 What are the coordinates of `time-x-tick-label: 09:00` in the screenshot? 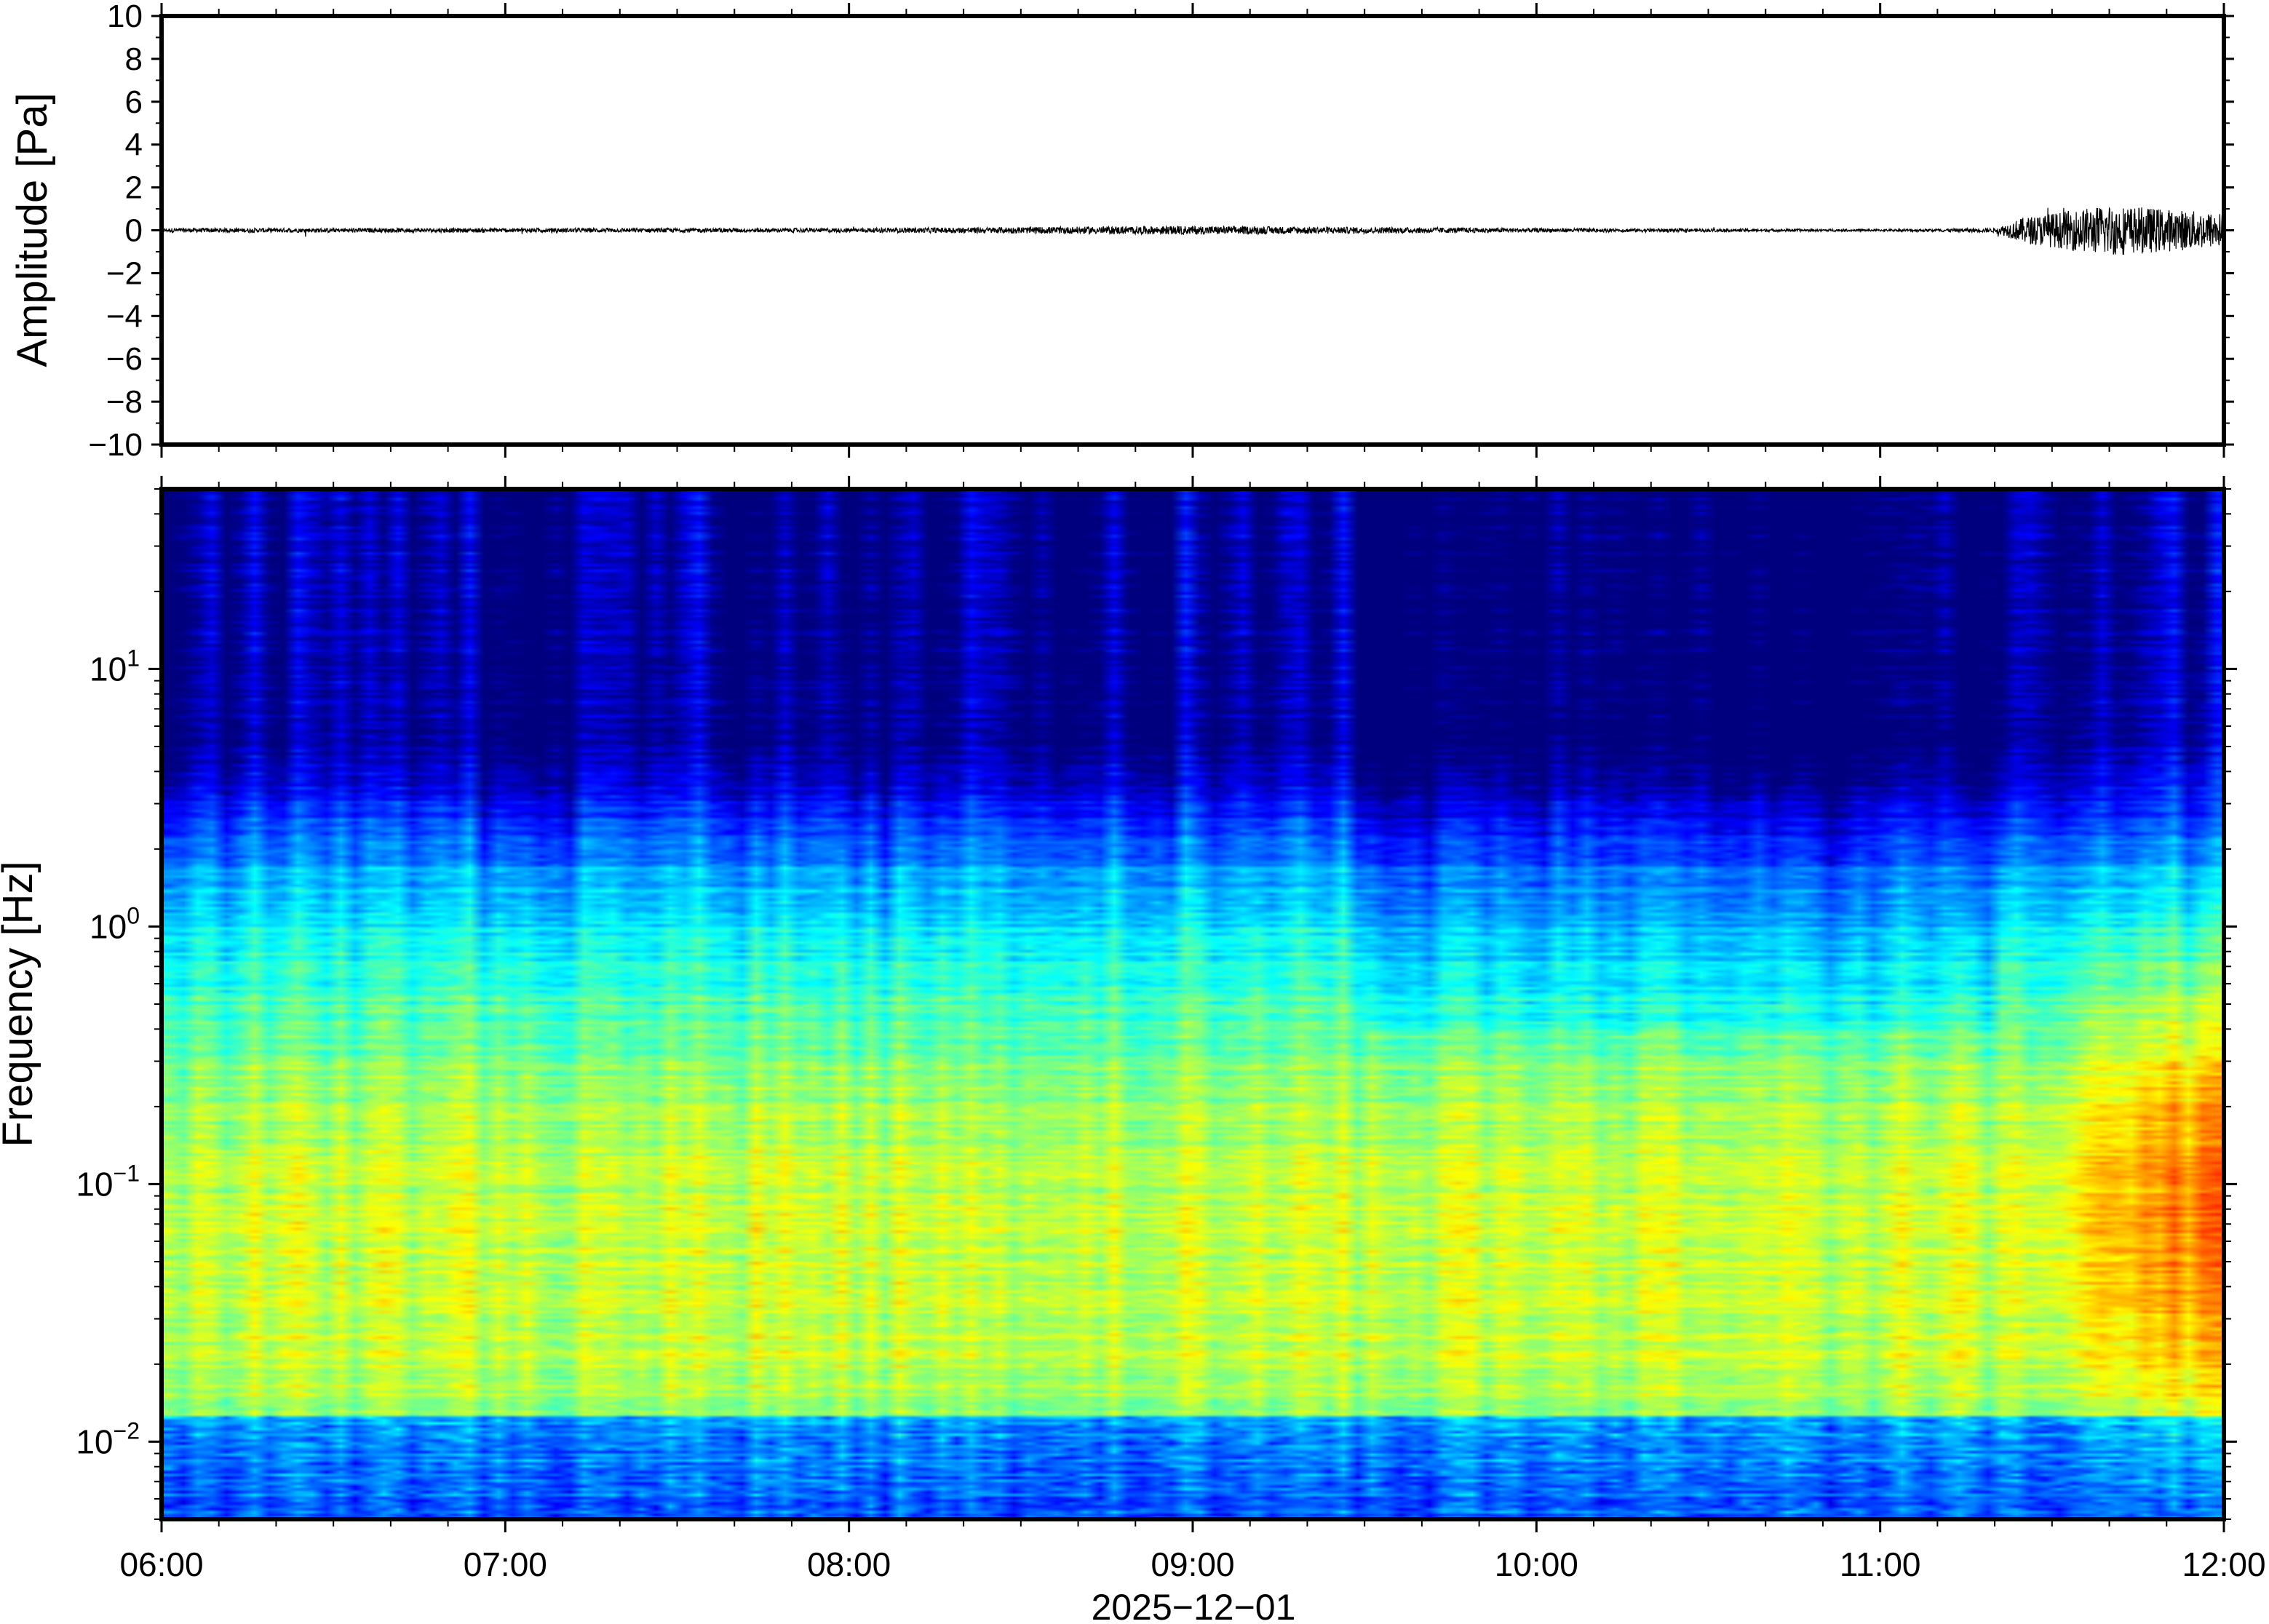 It's located at (1192, 1564).